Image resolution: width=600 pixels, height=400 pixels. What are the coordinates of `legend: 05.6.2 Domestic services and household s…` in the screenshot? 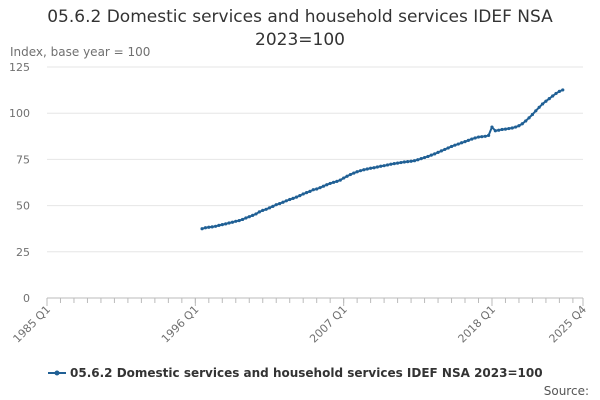 It's located at (295, 373).